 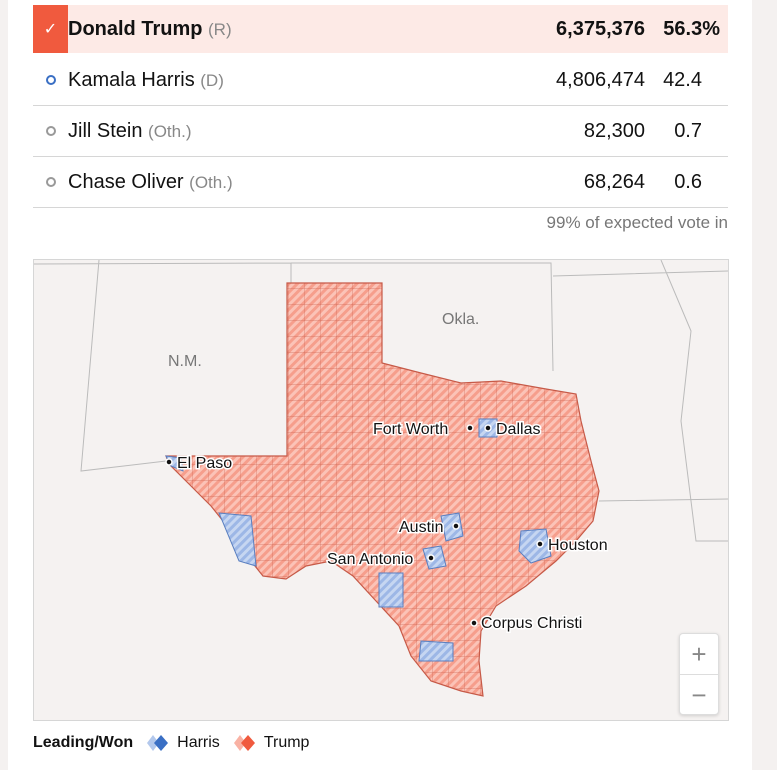 I want to click on candidate-pct: 0.7, so click(x=688, y=130).